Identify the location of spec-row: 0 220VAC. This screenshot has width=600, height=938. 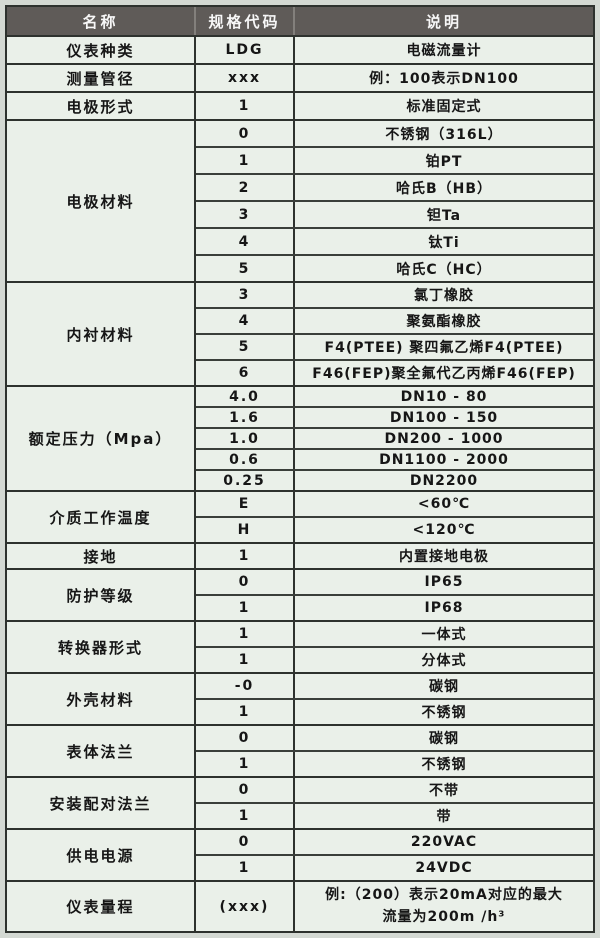
(394, 842).